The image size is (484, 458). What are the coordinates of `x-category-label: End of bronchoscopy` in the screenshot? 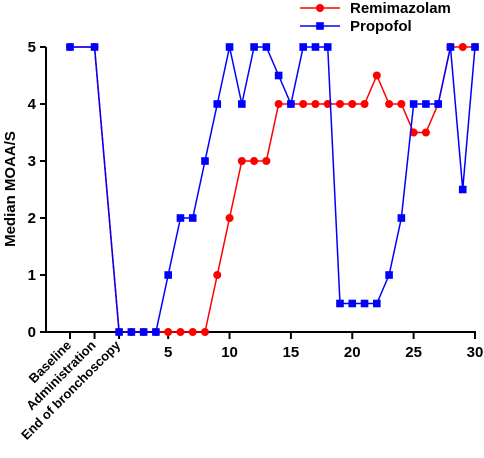 It's located at (71, 390).